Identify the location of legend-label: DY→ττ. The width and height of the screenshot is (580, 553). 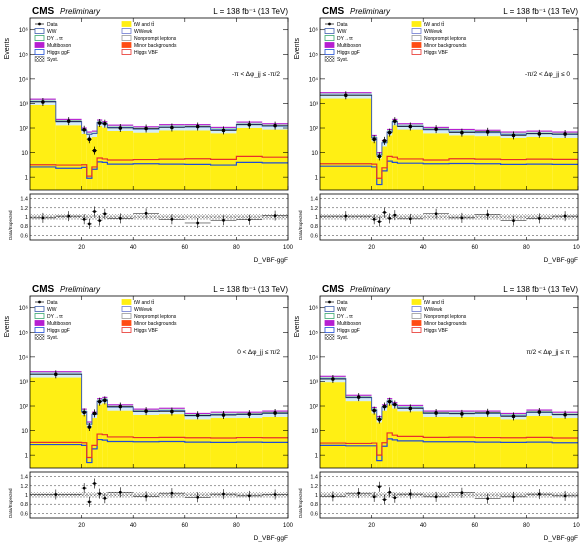
(345, 39).